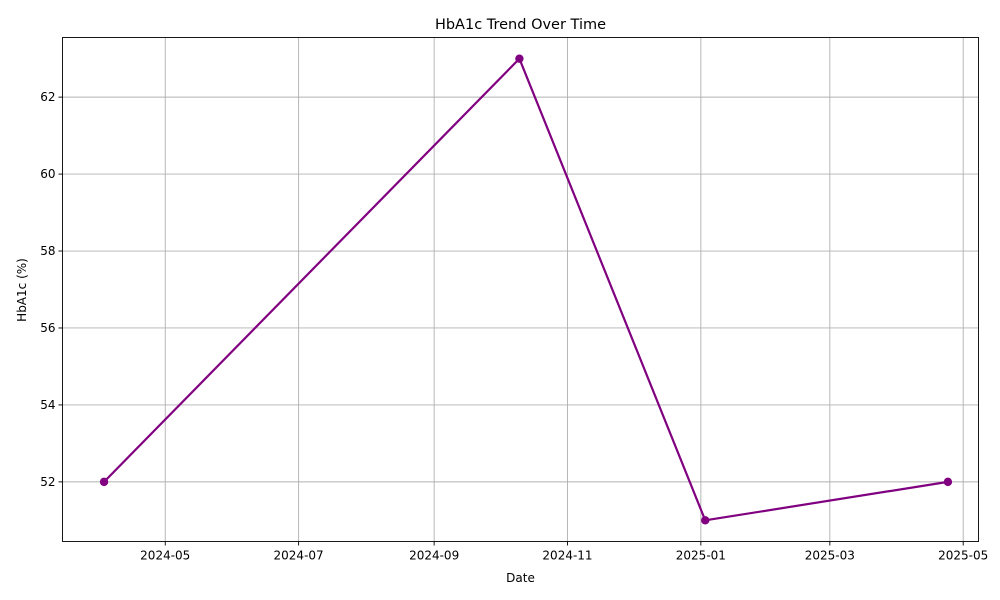  What do you see at coordinates (47, 251) in the screenshot?
I see `y-tick-label: 58` at bounding box center [47, 251].